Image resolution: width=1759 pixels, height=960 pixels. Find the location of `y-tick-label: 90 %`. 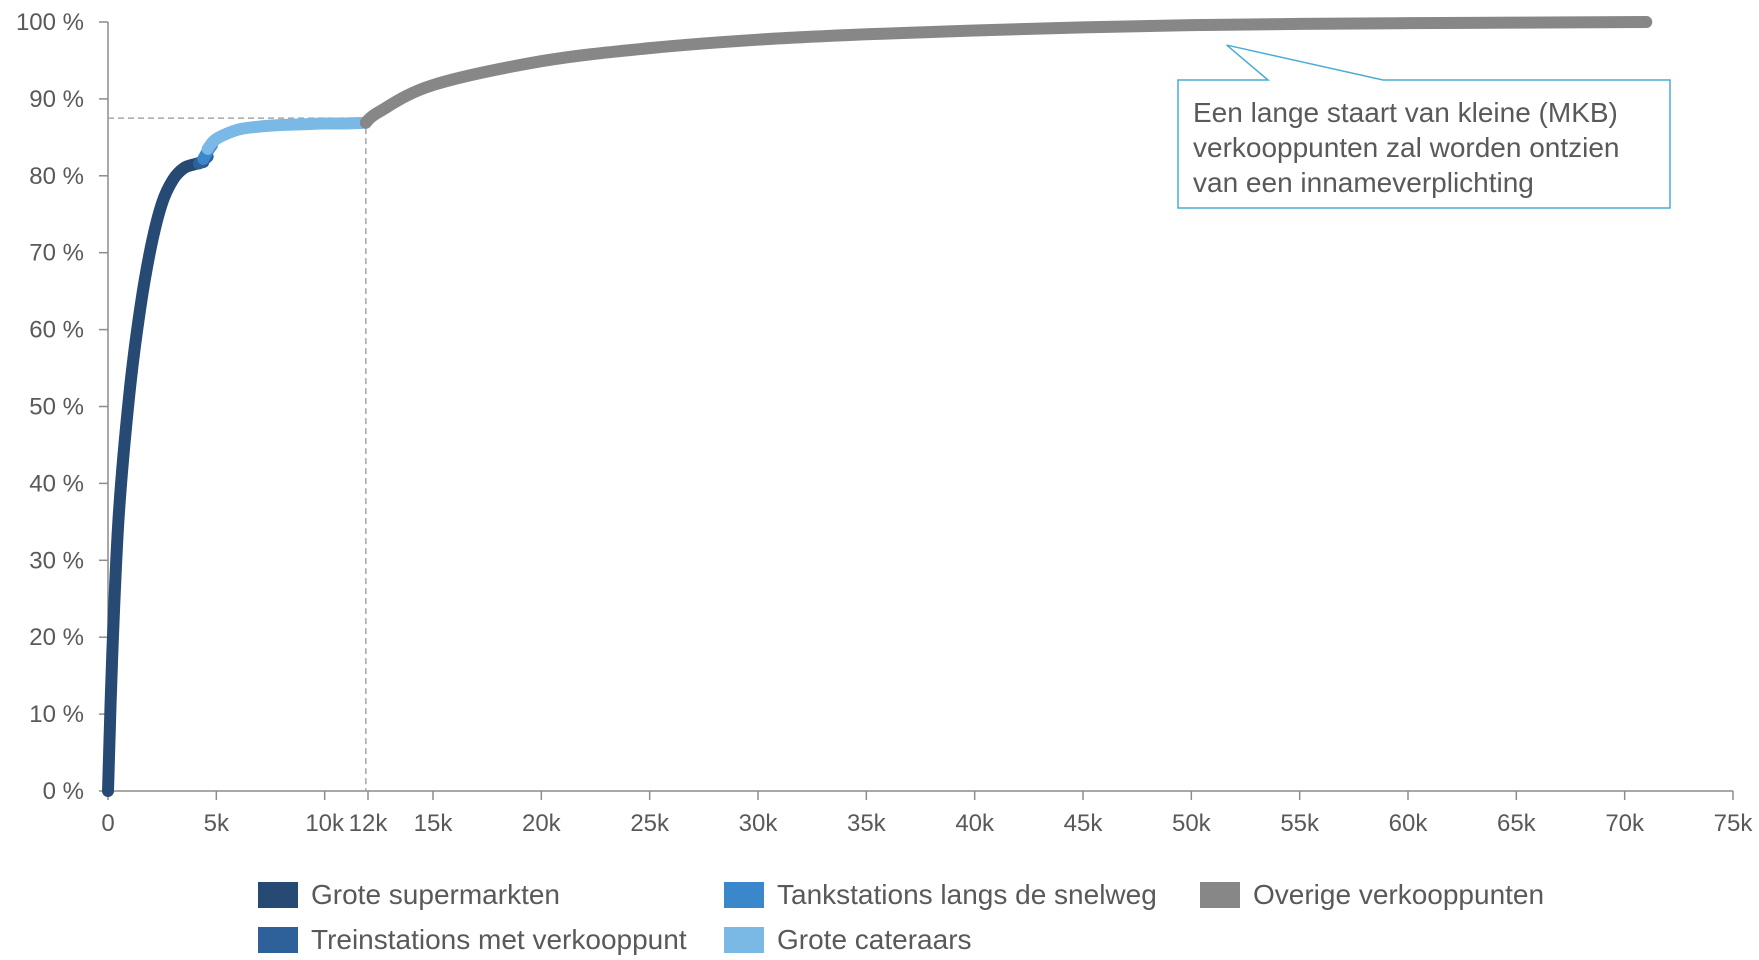

y-tick-label: 90 % is located at coordinates (56, 99).